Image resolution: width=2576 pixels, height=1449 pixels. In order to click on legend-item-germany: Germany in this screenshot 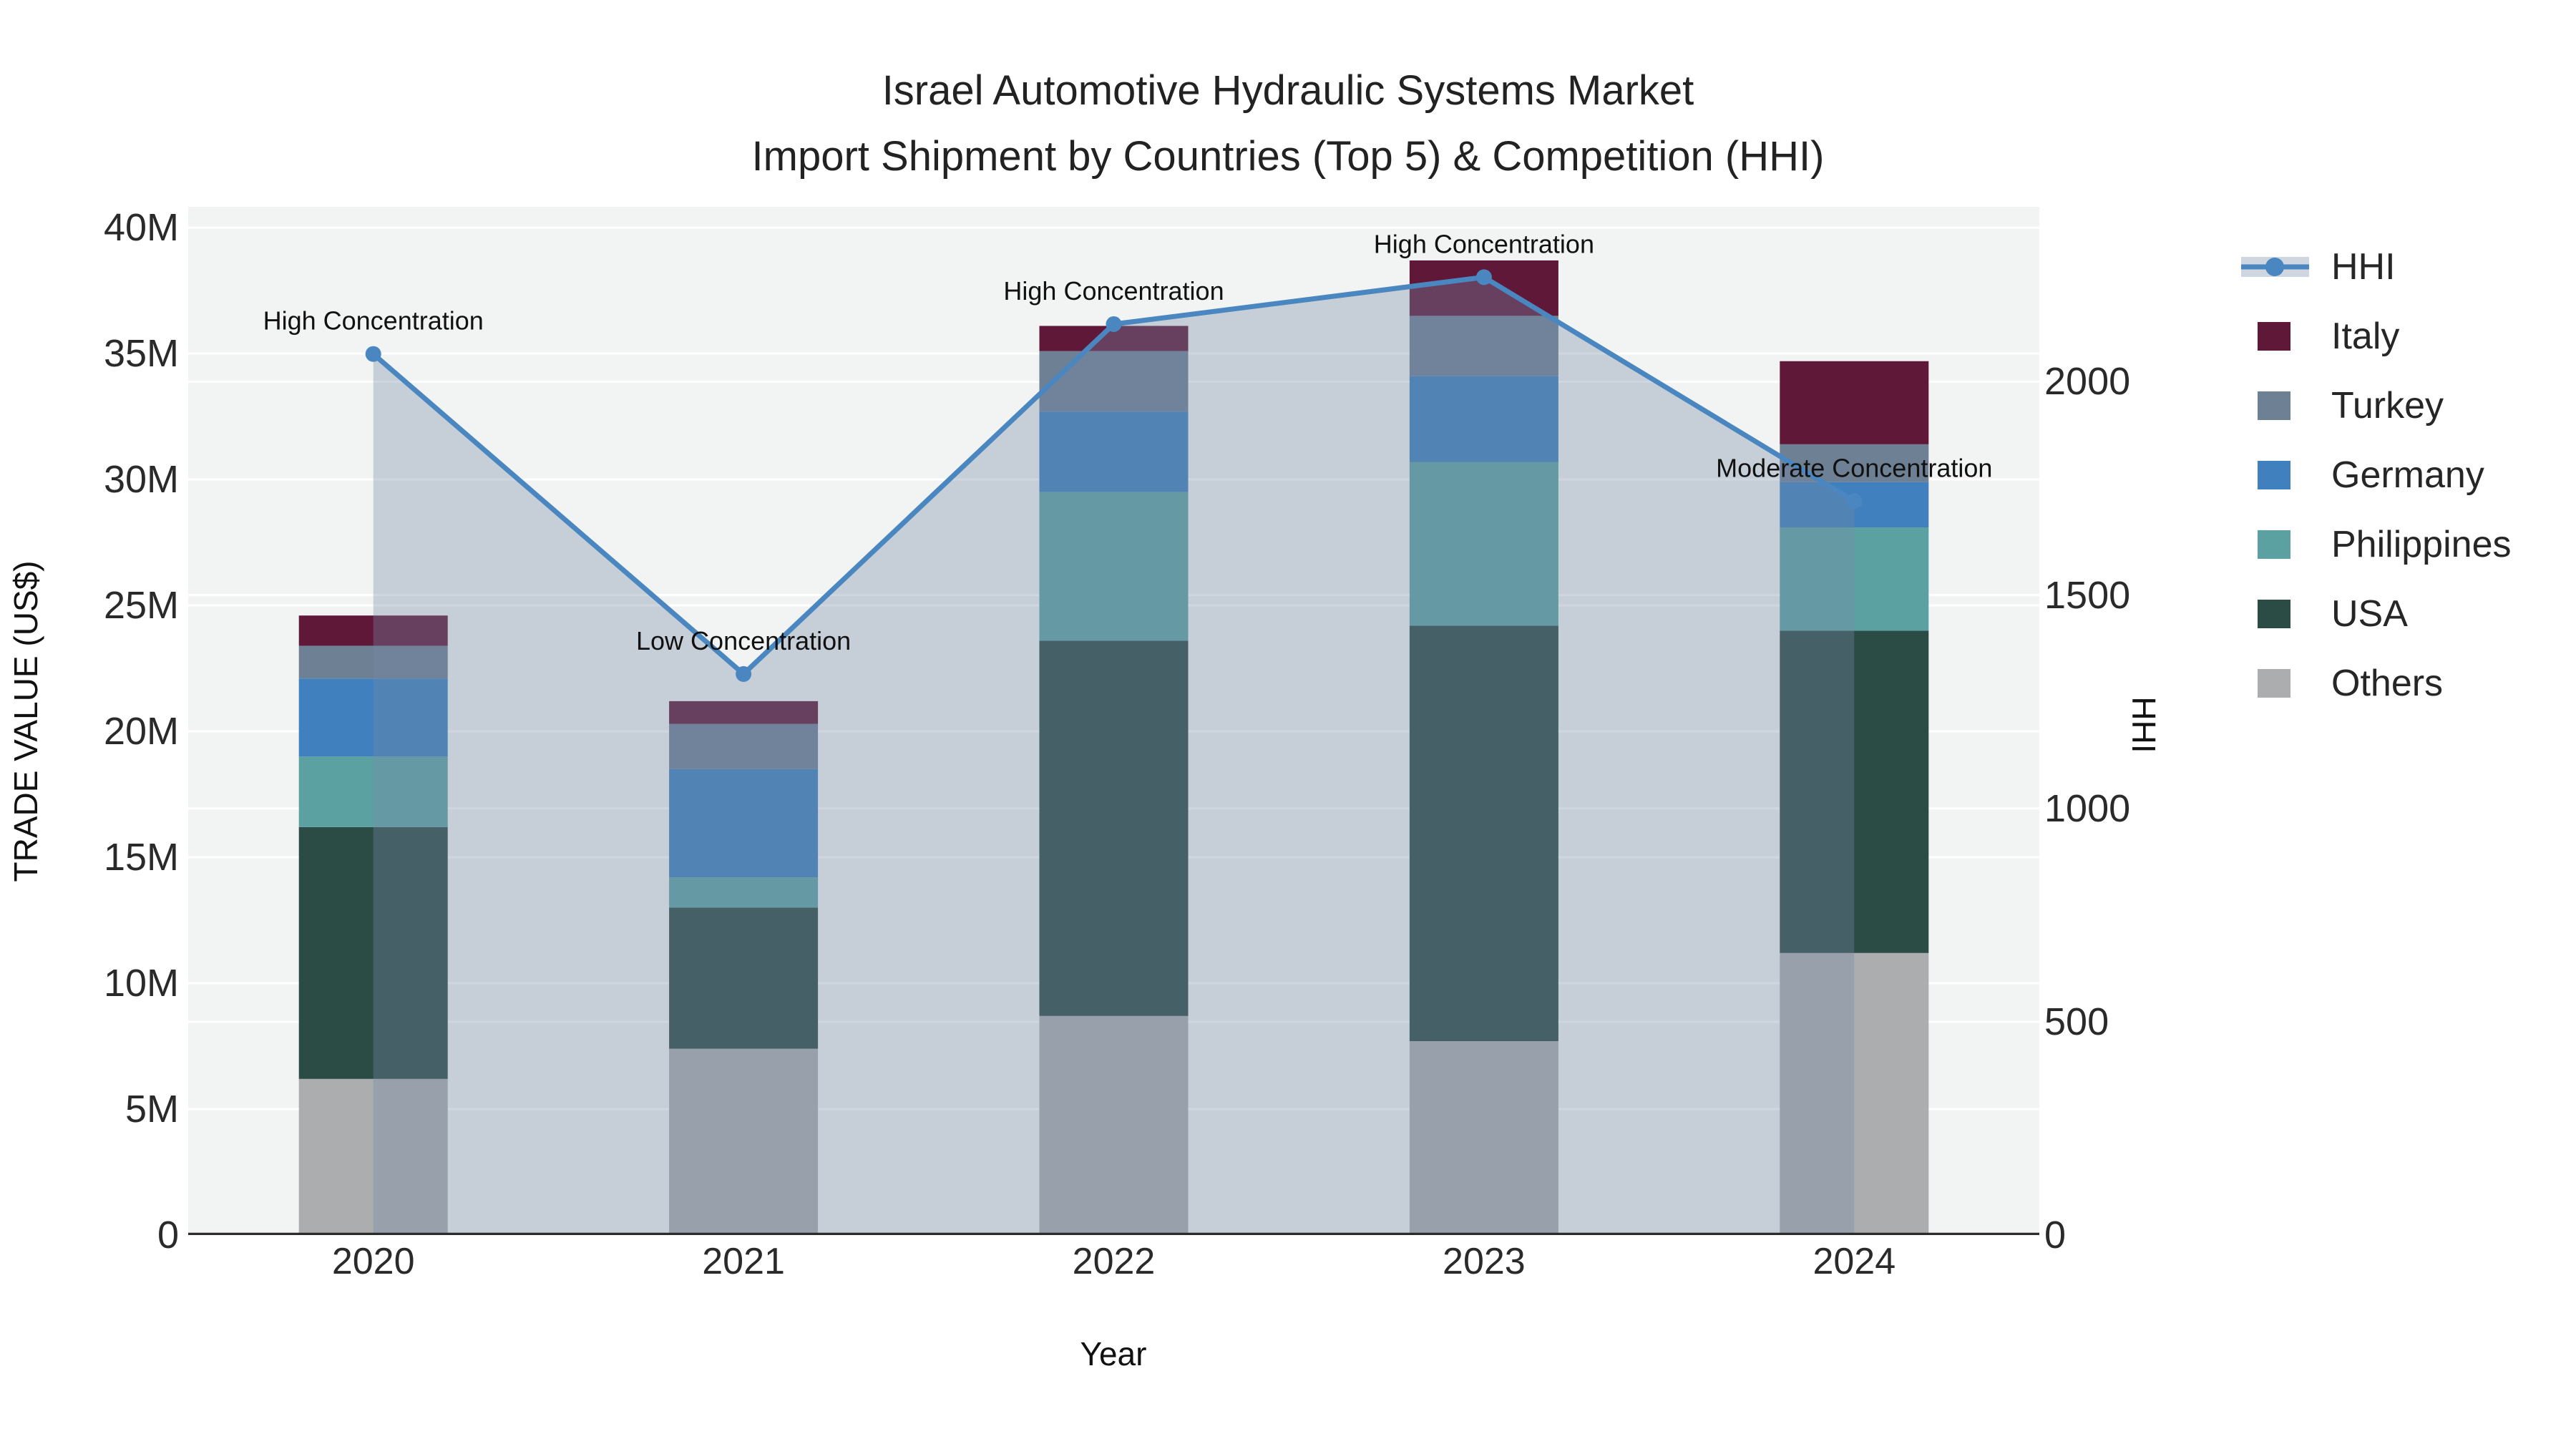, I will do `click(2376, 474)`.